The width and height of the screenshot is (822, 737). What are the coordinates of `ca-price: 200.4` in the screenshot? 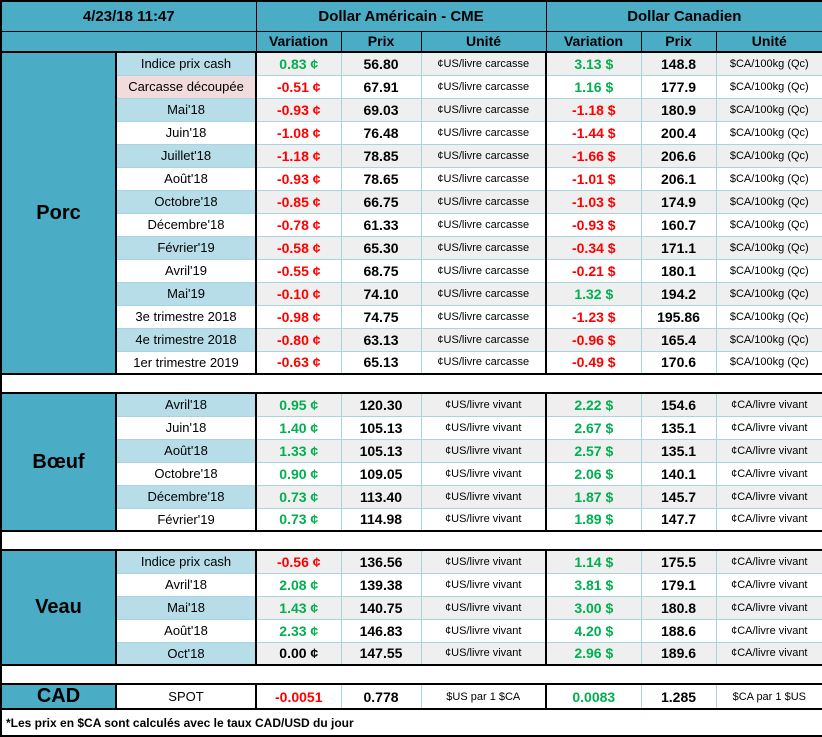 It's located at (678, 132).